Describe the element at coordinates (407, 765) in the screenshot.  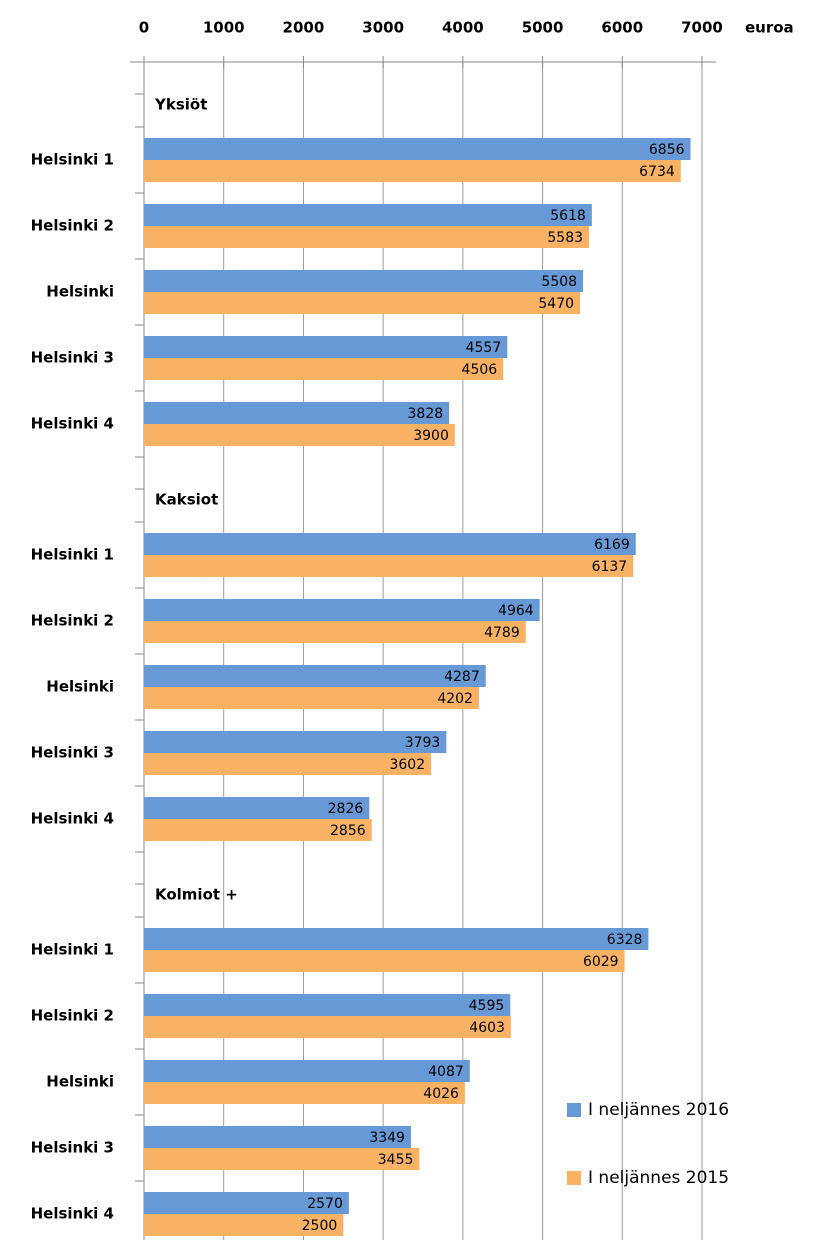
I see `value-label: 3602` at that location.